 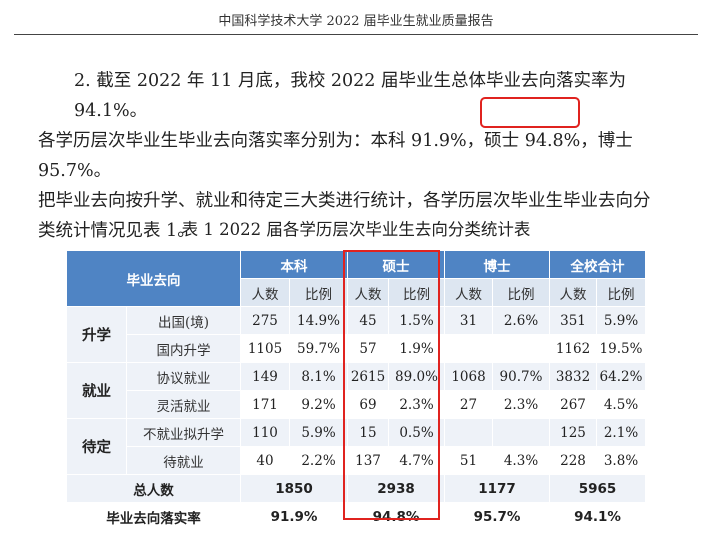 I want to click on table-cell: 171, so click(x=265, y=404).